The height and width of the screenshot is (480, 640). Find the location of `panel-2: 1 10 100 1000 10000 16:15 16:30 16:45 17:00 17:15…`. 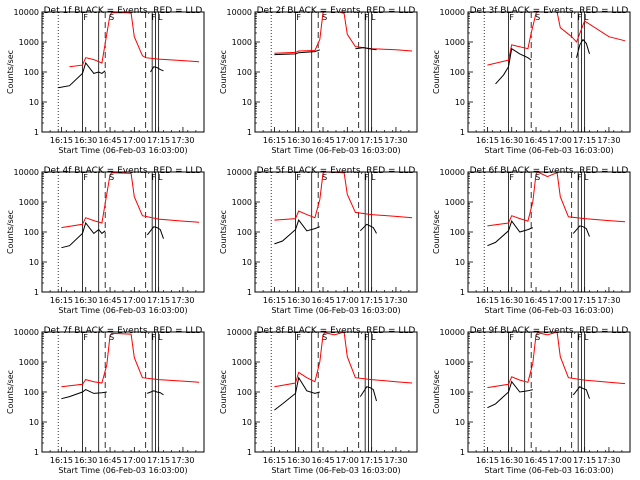

panel-2: 1 10 100 1000 10000 16:15 16:30 16:45 17:00 17:15… is located at coordinates (318, 80).